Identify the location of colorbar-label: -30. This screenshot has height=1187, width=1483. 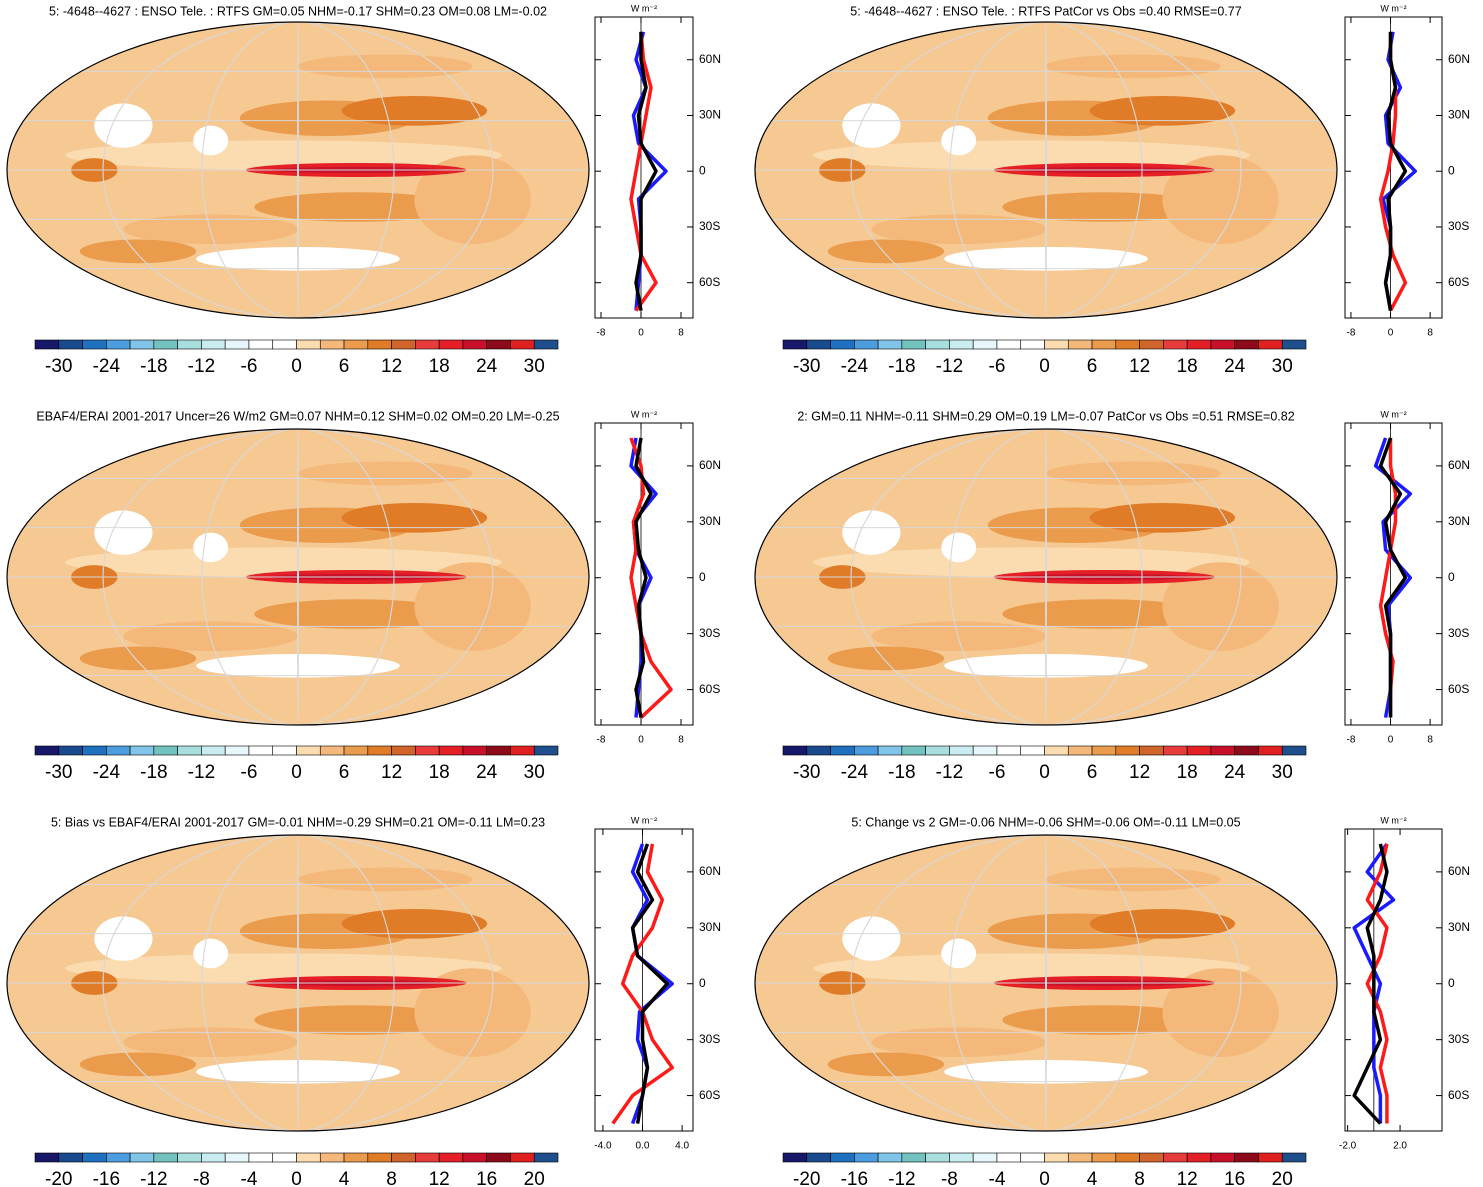
(806, 772).